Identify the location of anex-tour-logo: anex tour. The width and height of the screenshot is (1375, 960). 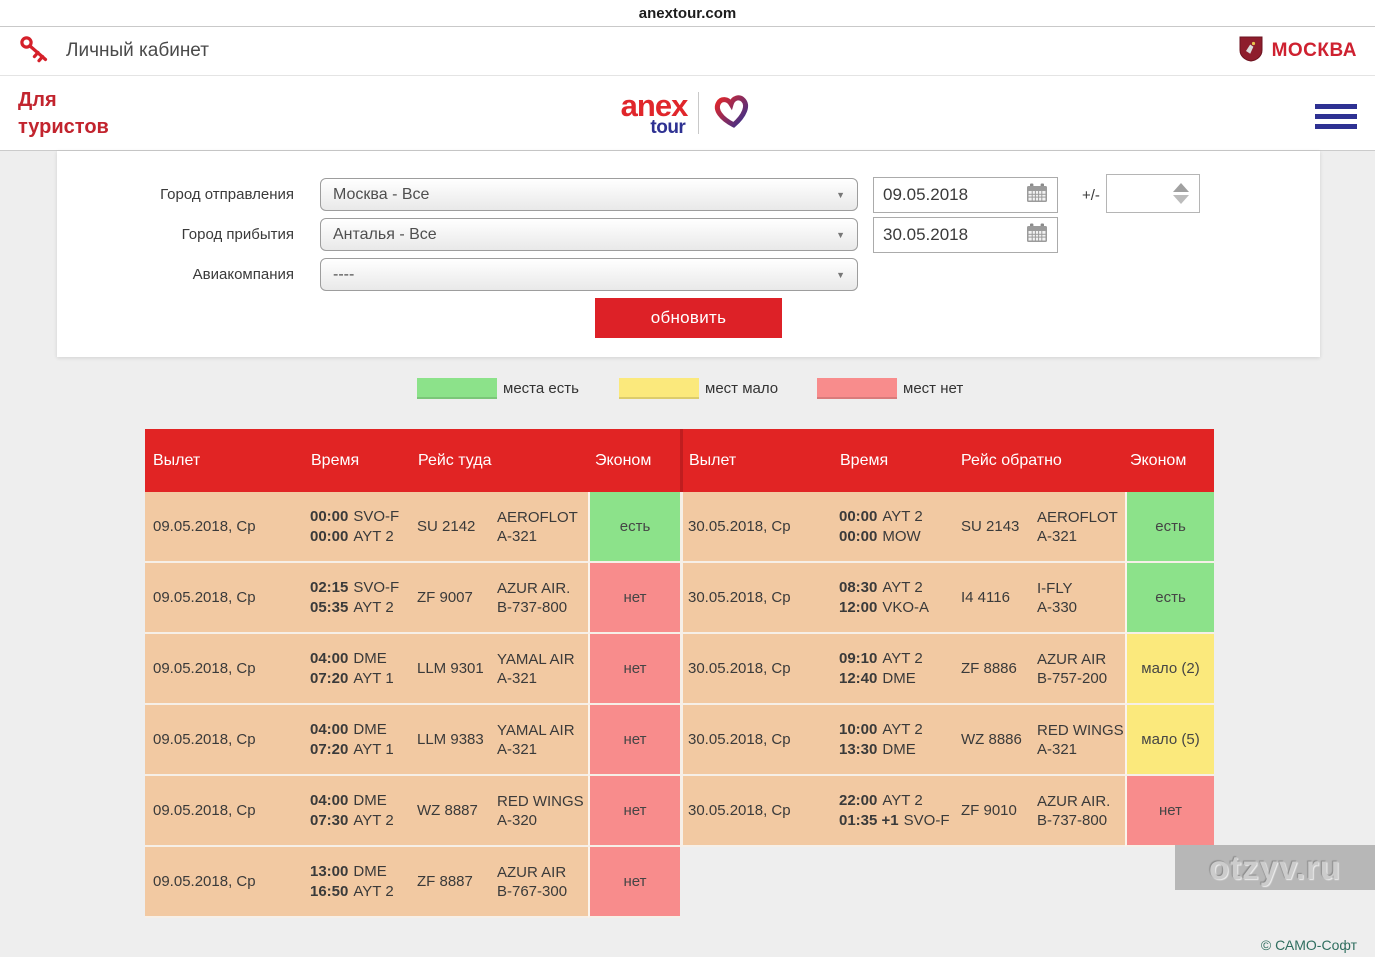
(688, 113).